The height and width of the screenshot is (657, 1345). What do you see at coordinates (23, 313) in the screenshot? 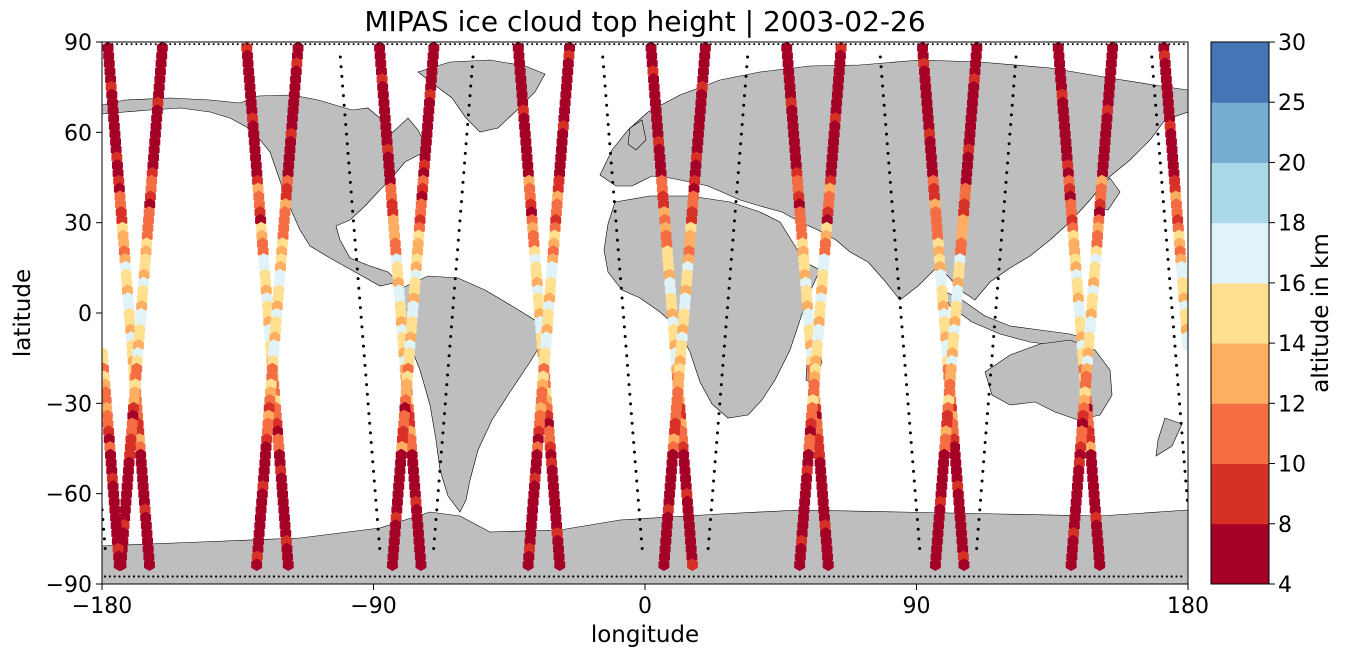
I see `y-axis-label: latitude` at bounding box center [23, 313].